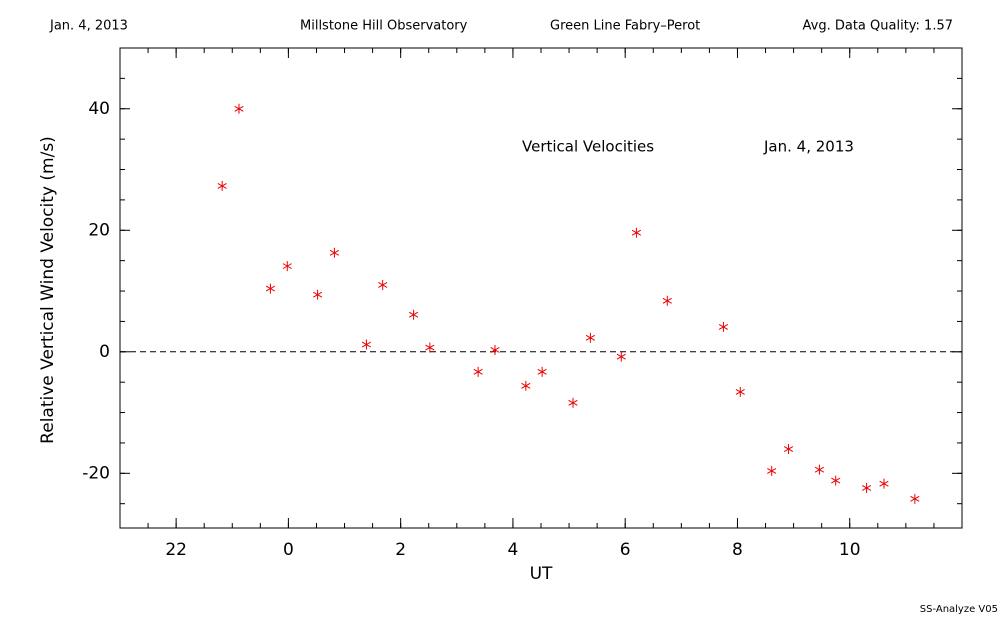 The image size is (1000, 629). I want to click on x-tick-label: 22, so click(176, 550).